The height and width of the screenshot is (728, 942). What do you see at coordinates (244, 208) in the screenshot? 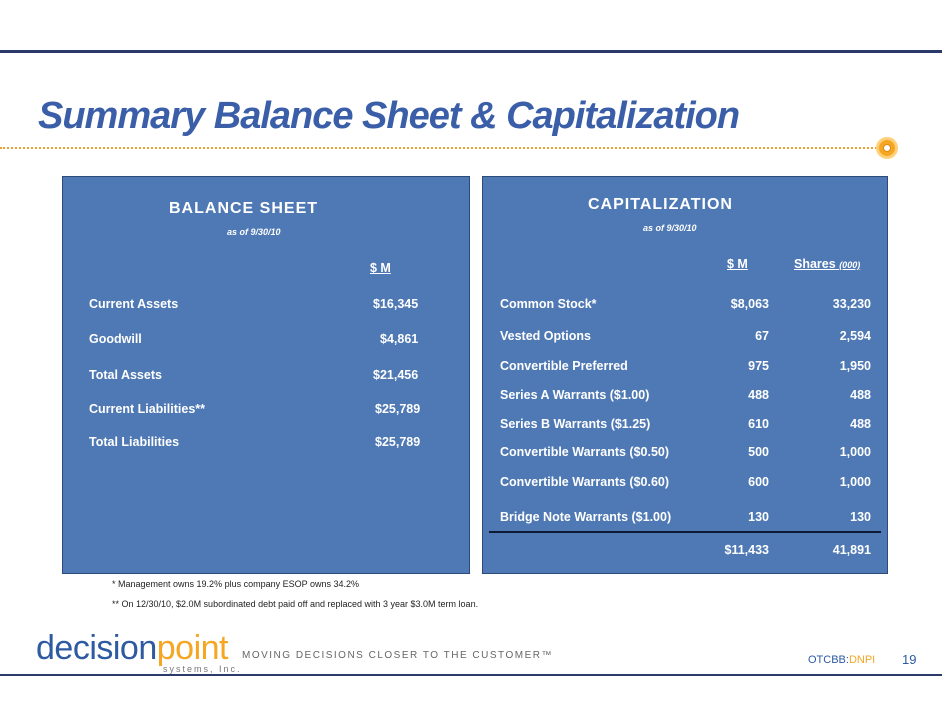
I see `balance-sheet-header: BALANCE SHEET` at bounding box center [244, 208].